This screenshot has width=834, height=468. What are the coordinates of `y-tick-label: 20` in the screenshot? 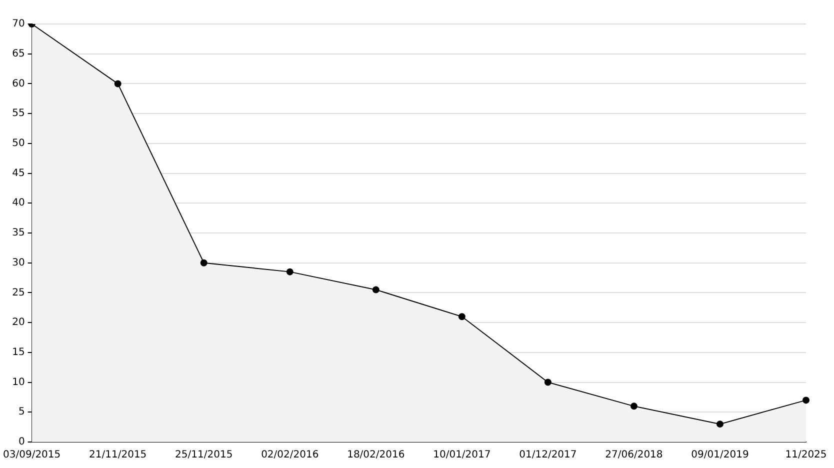 It's located at (18, 322).